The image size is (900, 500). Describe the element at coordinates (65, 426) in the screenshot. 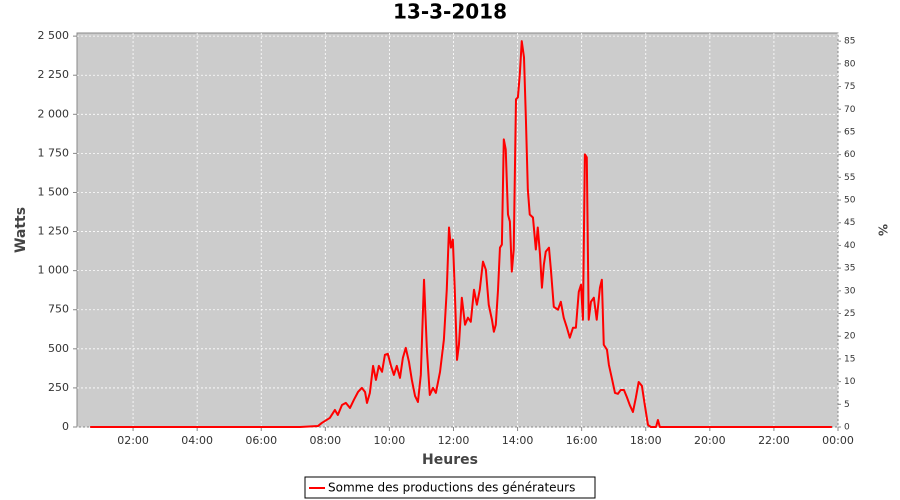

I see `y-tick-label: 0` at that location.